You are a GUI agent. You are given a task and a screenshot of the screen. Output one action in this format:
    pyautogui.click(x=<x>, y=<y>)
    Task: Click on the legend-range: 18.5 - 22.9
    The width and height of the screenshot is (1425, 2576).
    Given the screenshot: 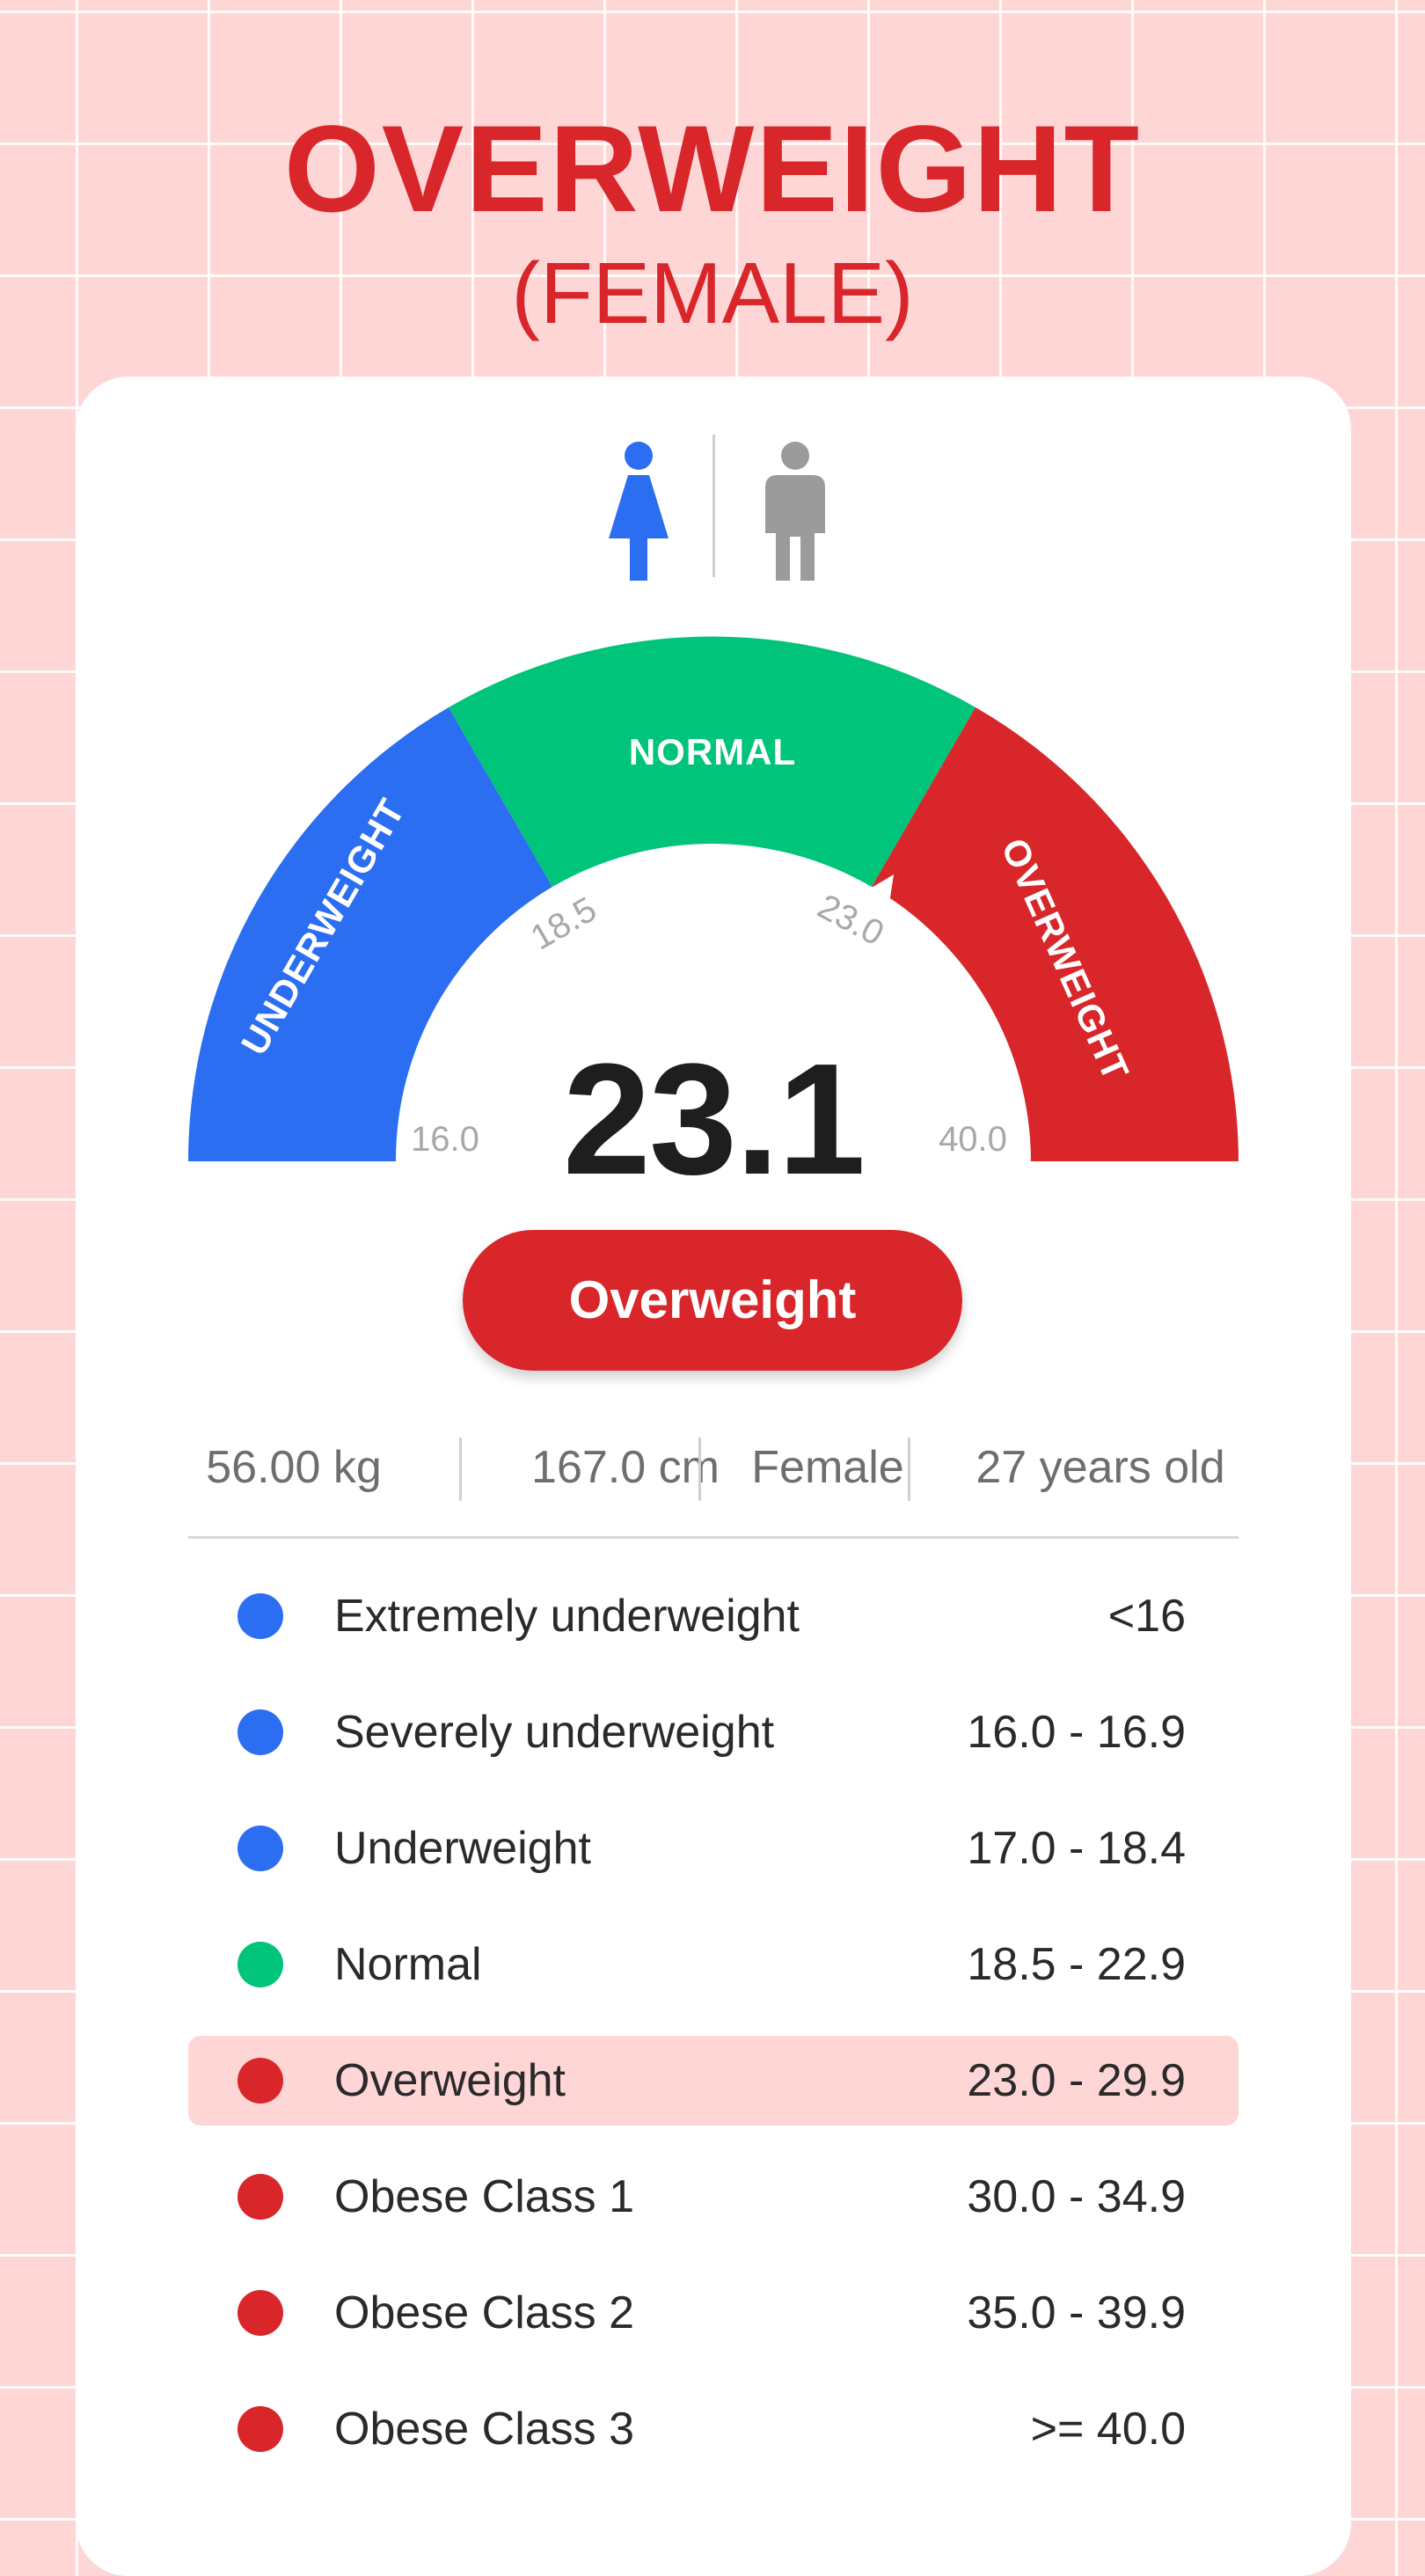 What is the action you would take?
    pyautogui.click(x=1076, y=1964)
    